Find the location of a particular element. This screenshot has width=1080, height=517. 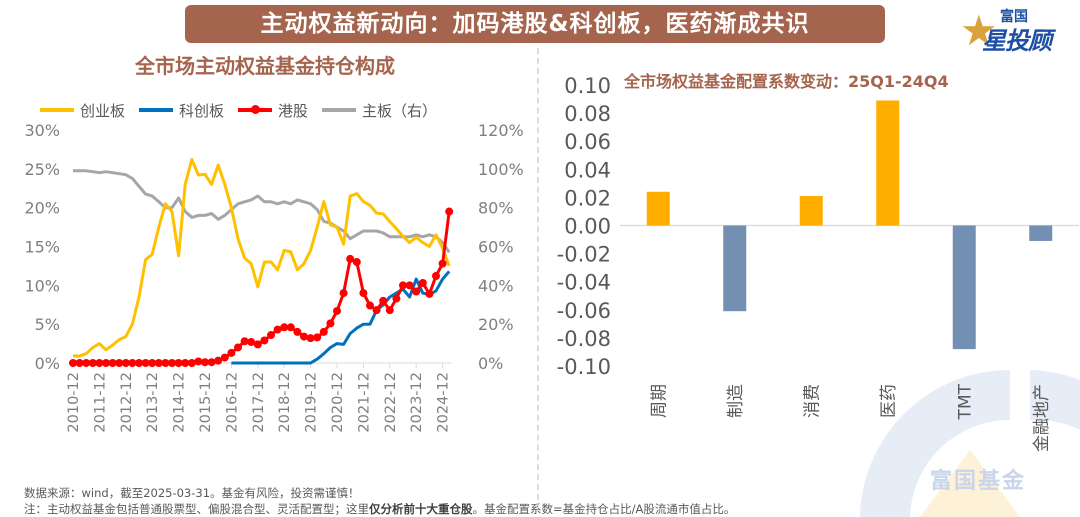

x-tick-label: 2013-12 is located at coordinates (153, 402).